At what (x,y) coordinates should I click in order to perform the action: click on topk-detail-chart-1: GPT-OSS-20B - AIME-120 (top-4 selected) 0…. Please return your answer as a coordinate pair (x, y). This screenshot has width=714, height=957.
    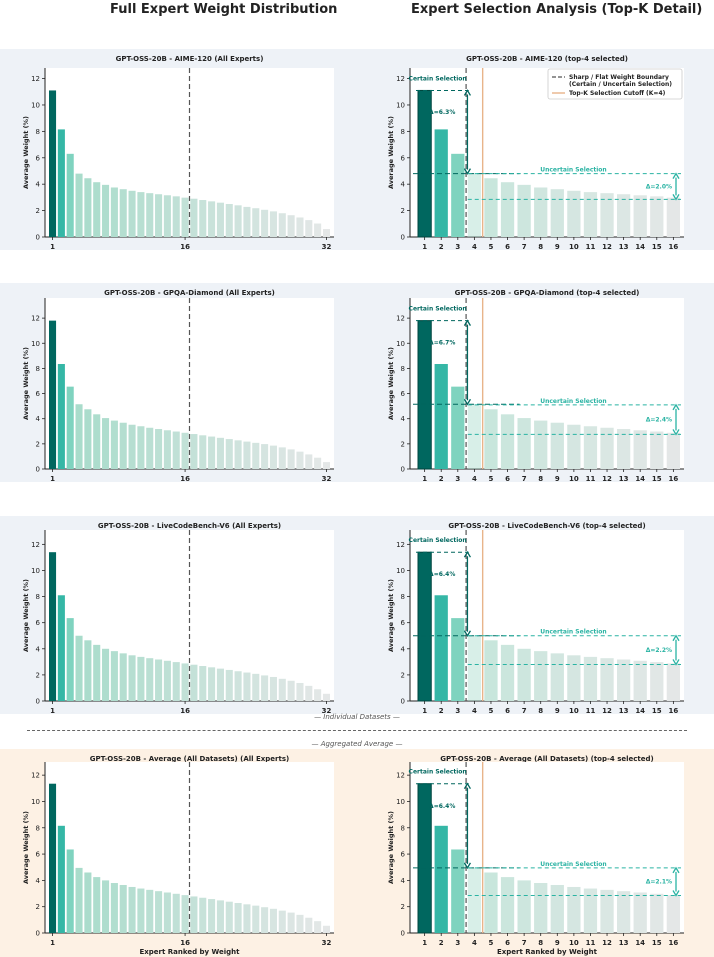
    Looking at the image, I should click on (535, 153).